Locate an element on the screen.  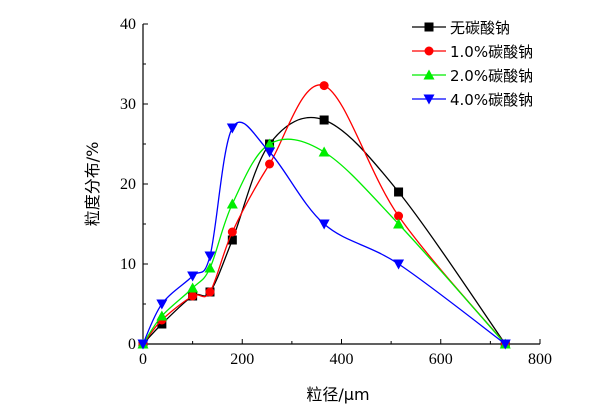
x-tick-label: 400 is located at coordinates (342, 359).